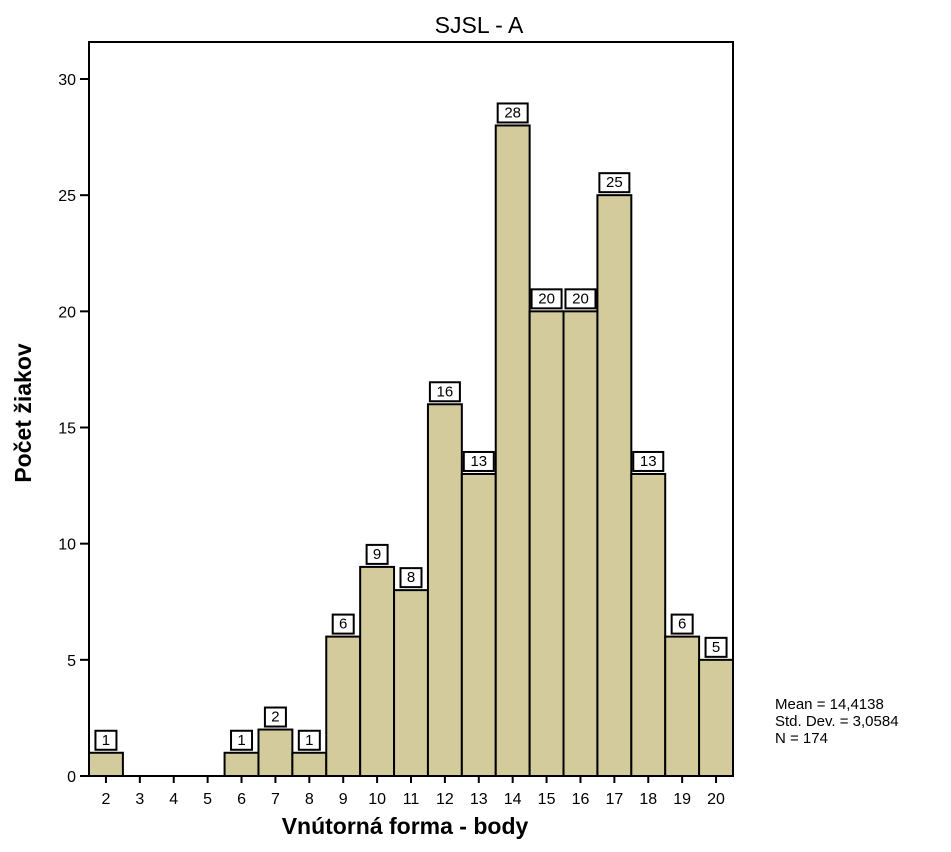 Image resolution: width=951 pixels, height=852 pixels. I want to click on data-label: 25, so click(614, 182).